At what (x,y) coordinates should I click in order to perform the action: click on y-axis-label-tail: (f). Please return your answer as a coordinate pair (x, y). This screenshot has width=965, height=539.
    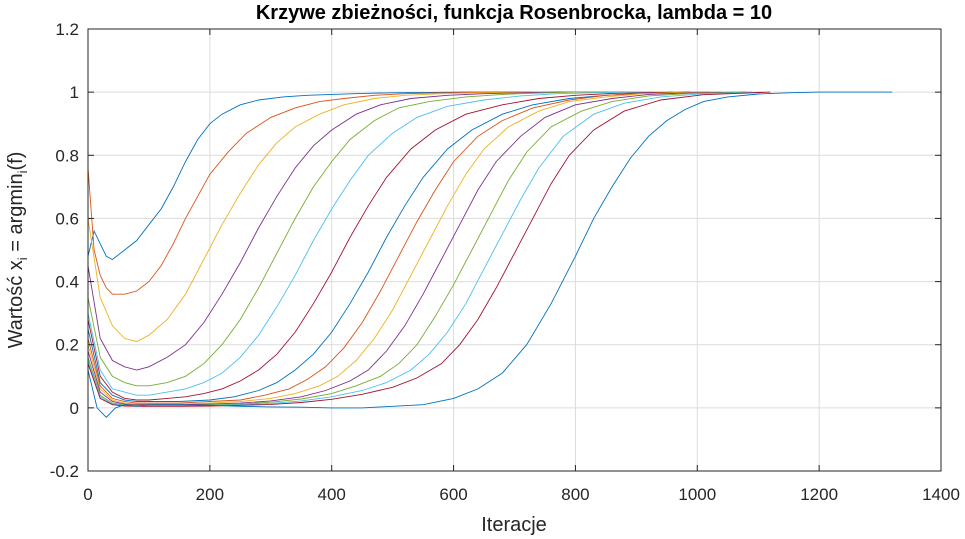
    Looking at the image, I should click on (16, 161).